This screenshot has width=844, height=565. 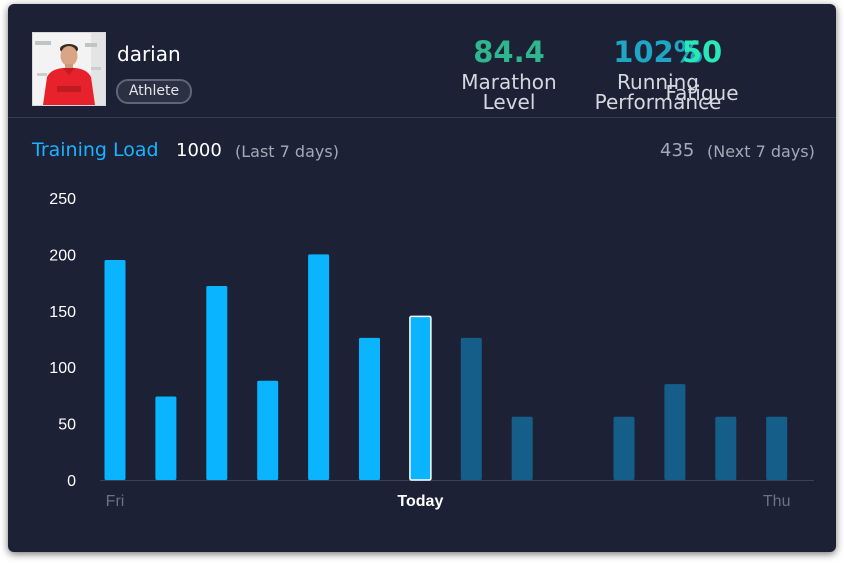 What do you see at coordinates (420, 398) in the screenshot?
I see `bar-today` at bounding box center [420, 398].